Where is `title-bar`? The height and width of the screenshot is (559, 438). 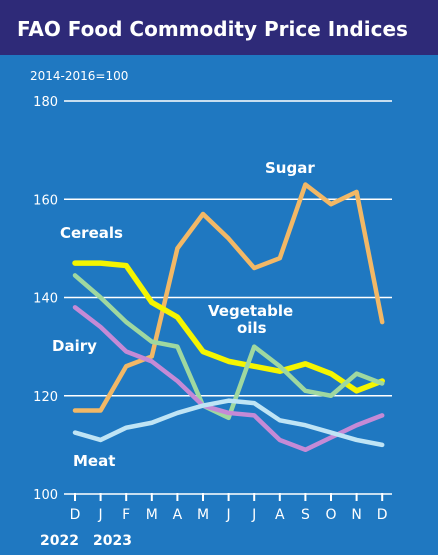
title-bar is located at coordinates (219, 27).